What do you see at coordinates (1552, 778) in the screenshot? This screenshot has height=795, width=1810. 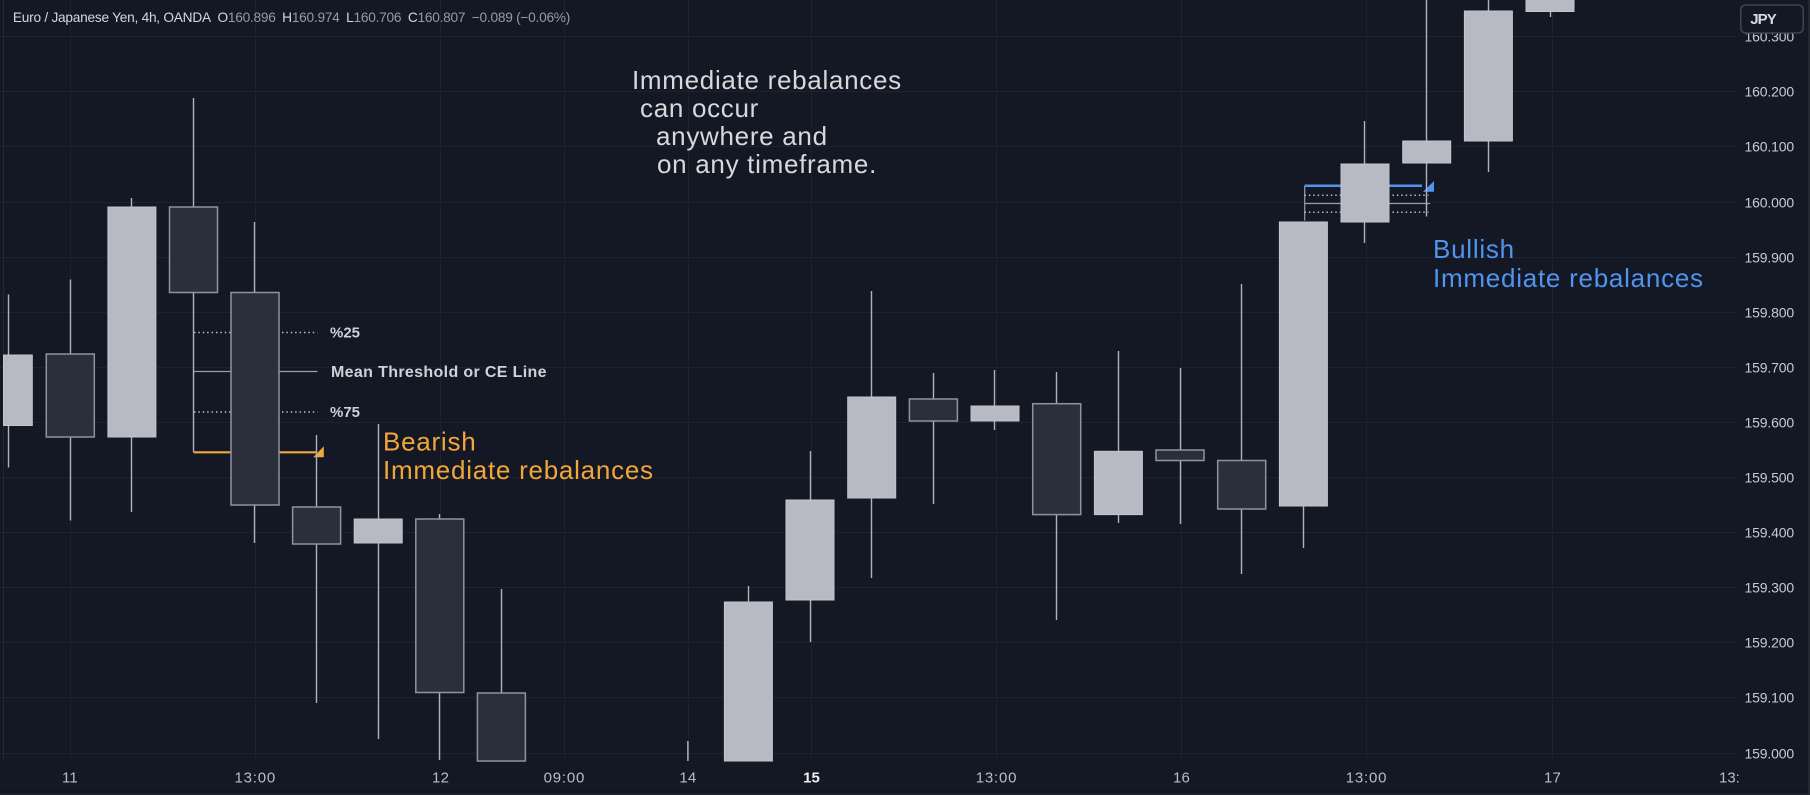 I see `svg-text: 17` at bounding box center [1552, 778].